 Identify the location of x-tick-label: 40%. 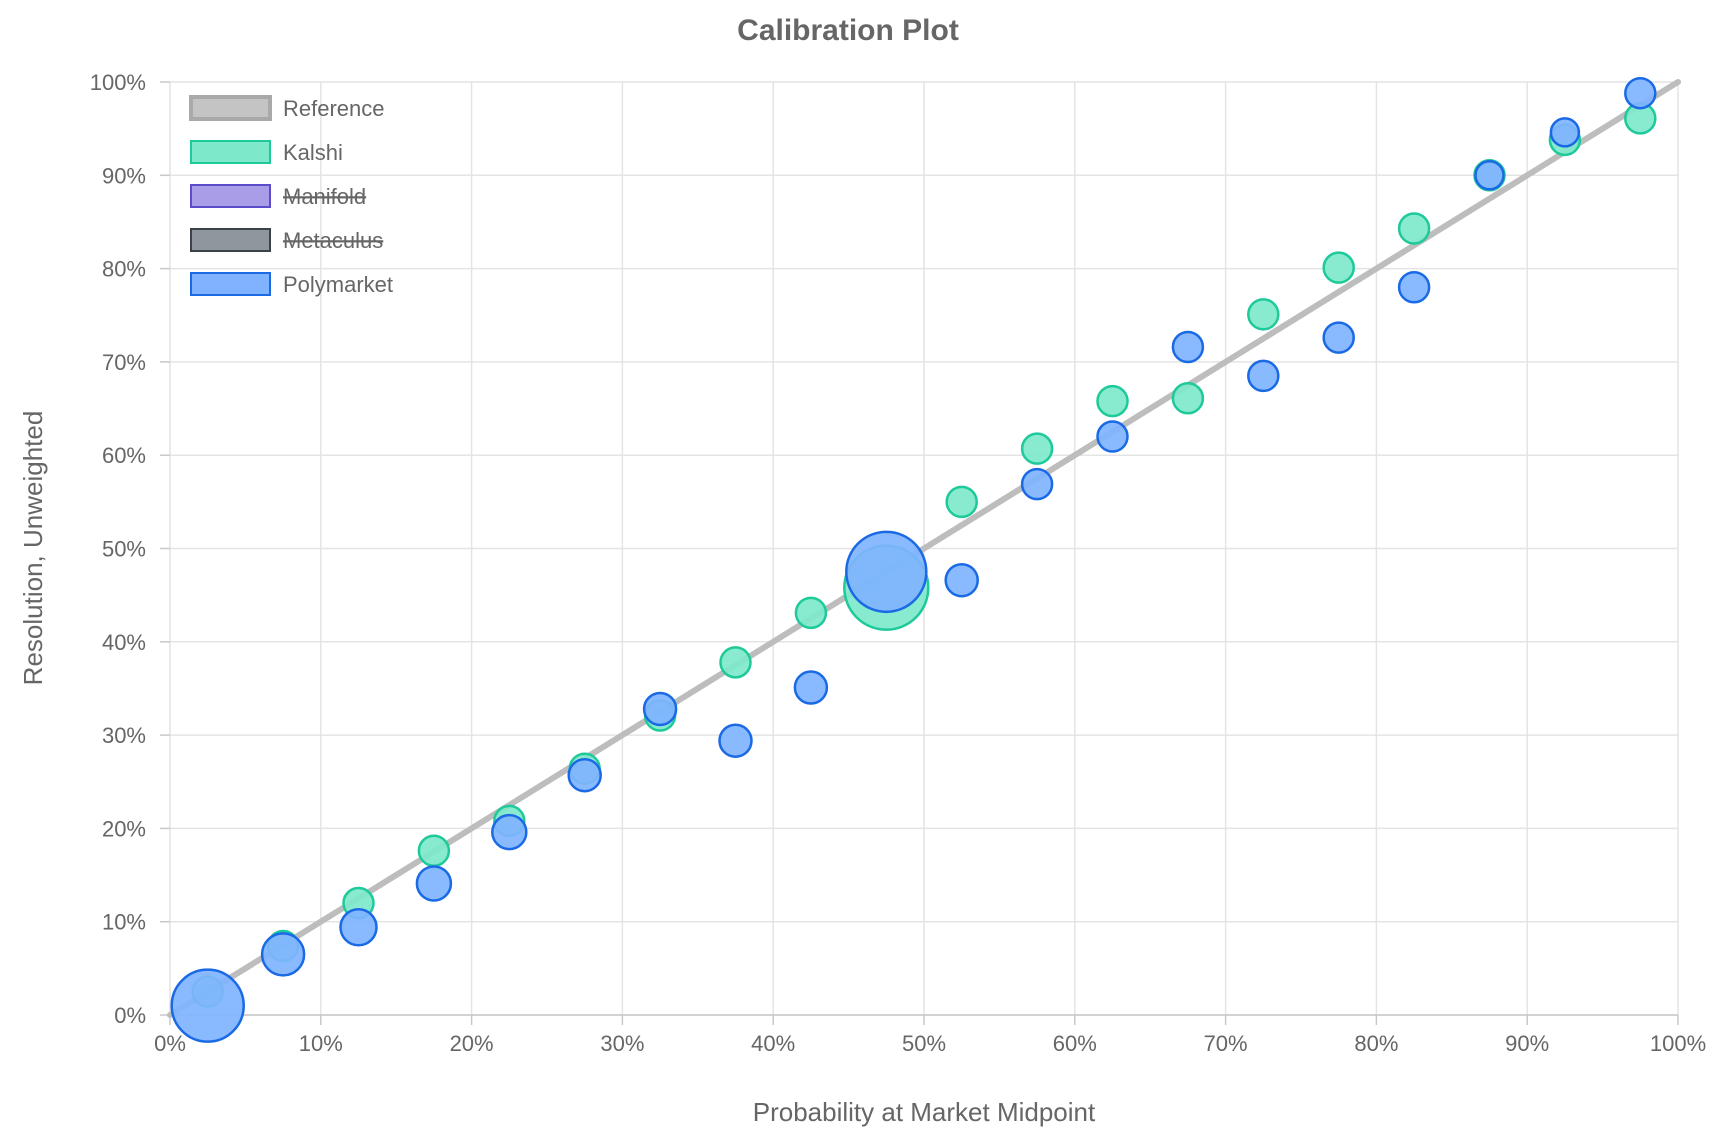
(773, 1043).